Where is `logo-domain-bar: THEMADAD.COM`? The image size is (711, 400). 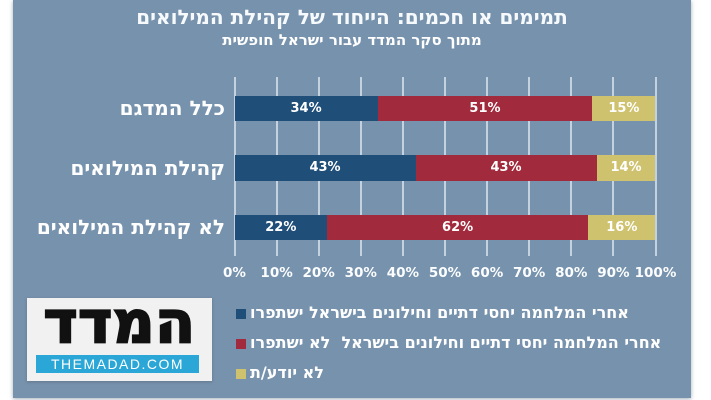
logo-domain-bar: THEMADAD.COM is located at coordinates (117, 364).